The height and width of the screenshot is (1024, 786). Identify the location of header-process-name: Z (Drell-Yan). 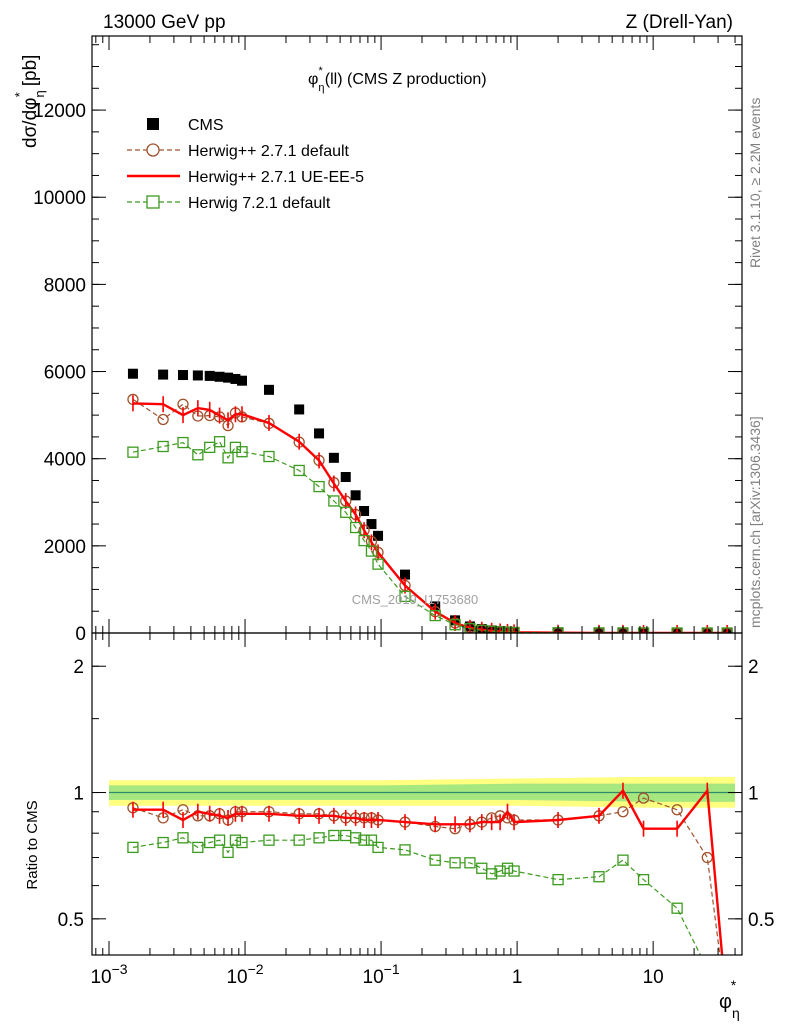
(679, 22).